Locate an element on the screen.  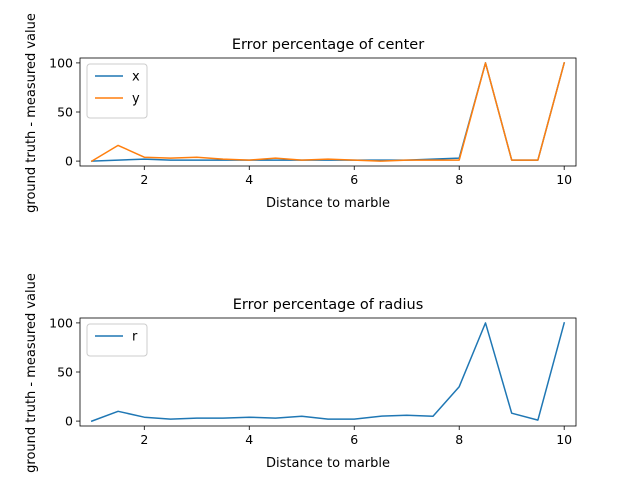
legend-label-y: y is located at coordinates (136, 99).